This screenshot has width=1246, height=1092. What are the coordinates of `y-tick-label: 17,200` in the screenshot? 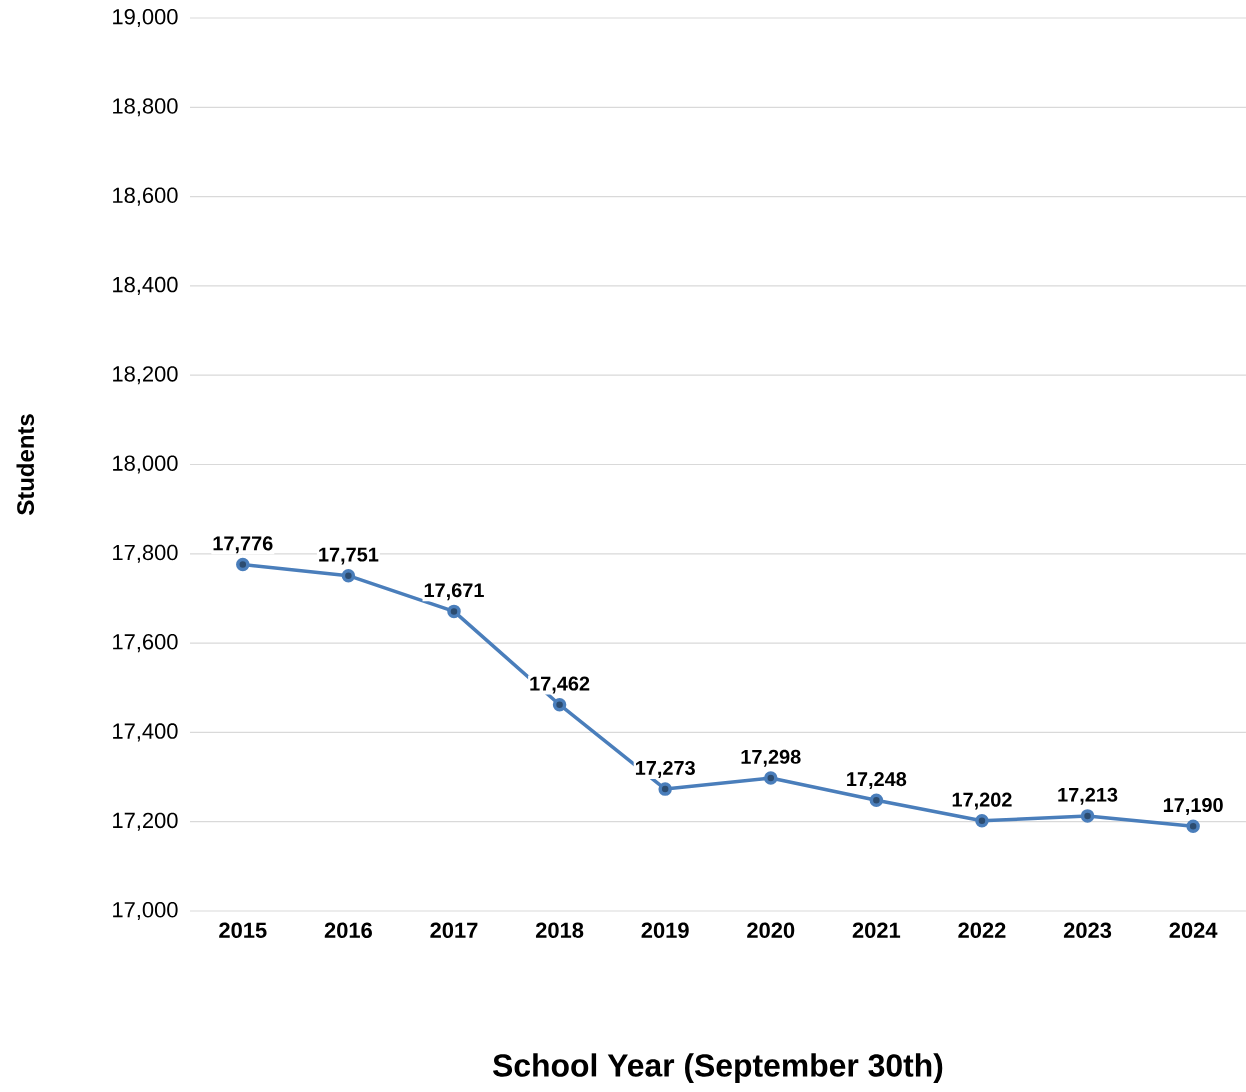 It's located at (145, 821).